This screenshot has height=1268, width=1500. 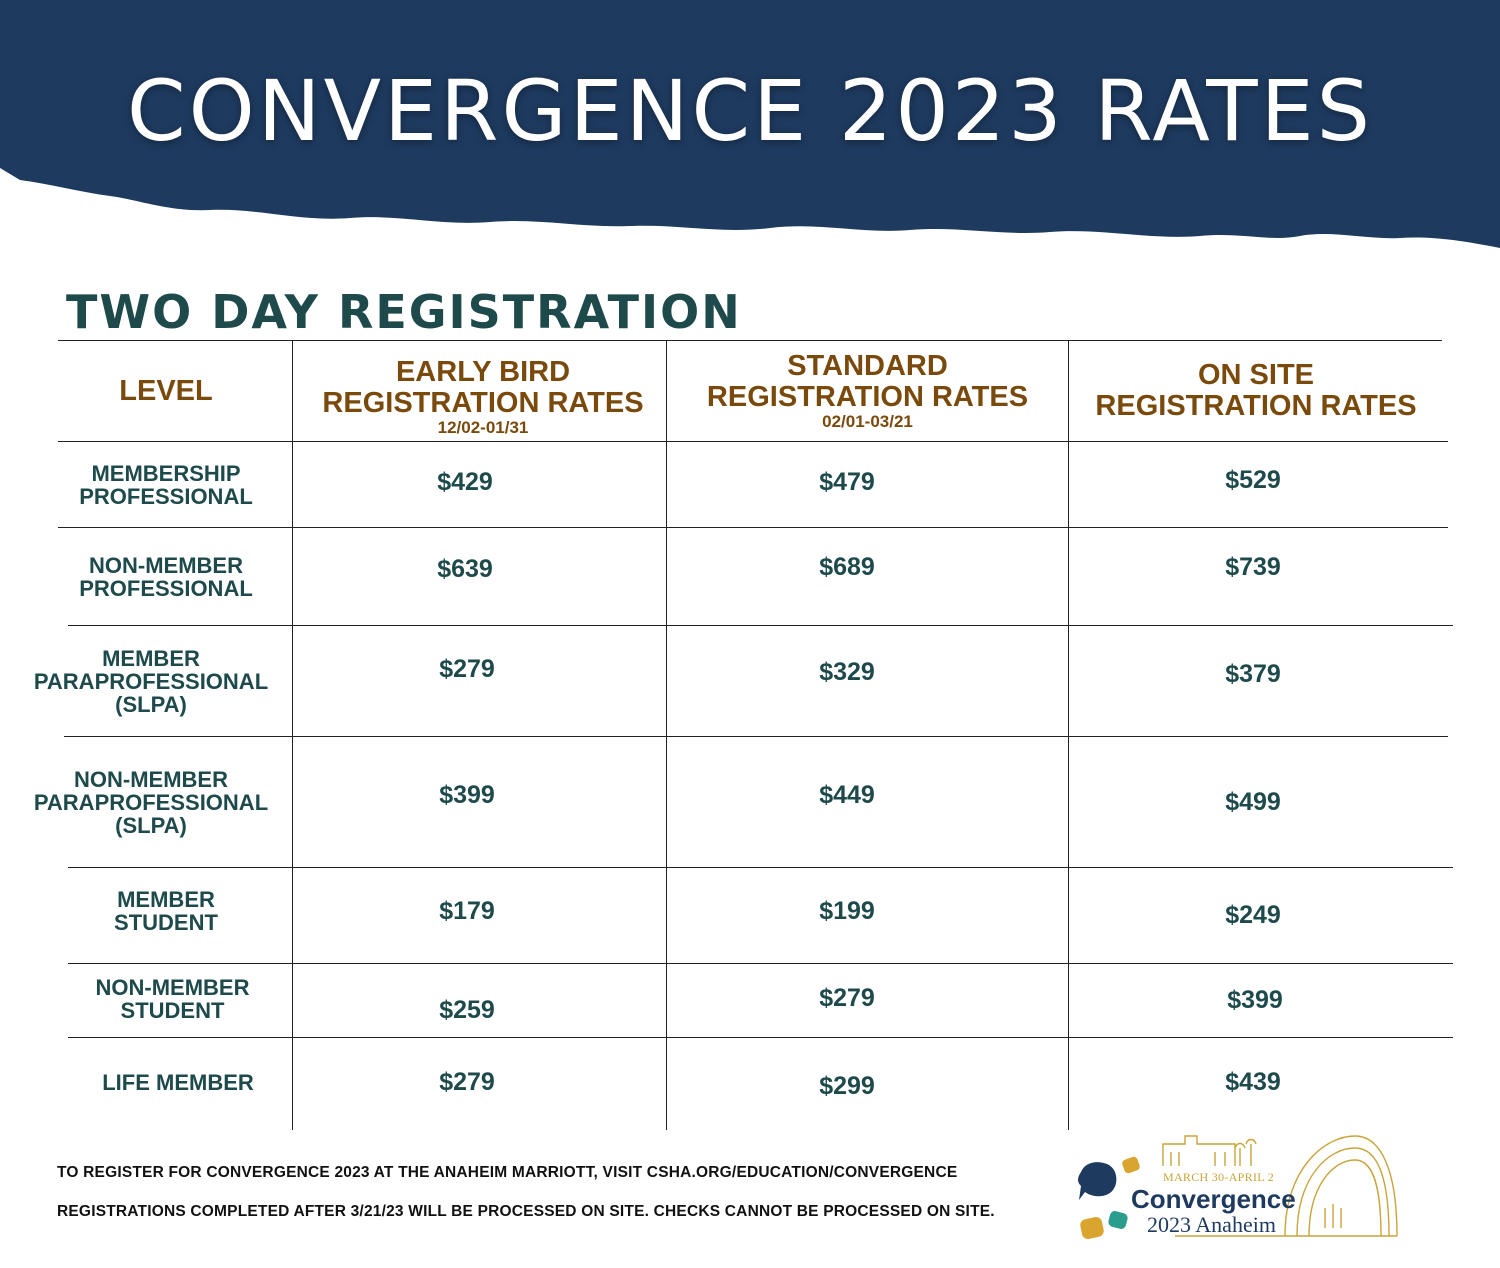 I want to click on price-cell: $249, so click(x=1253, y=915).